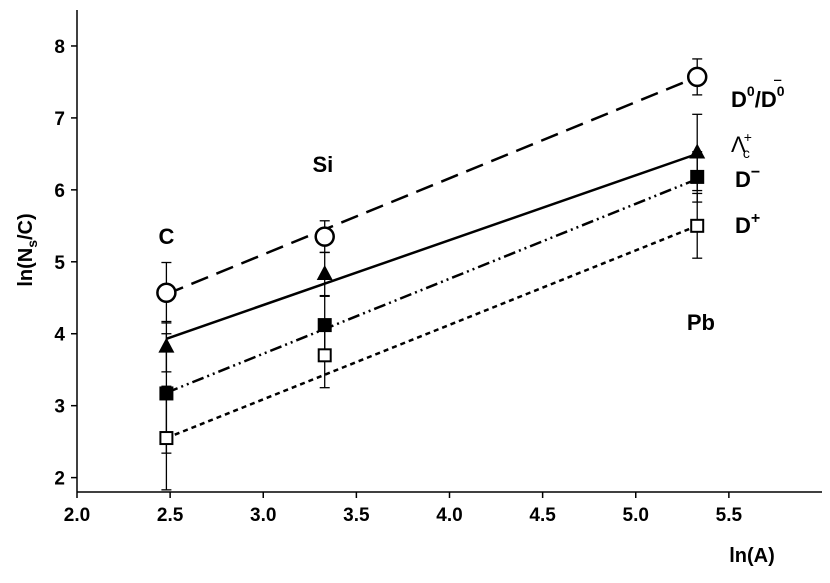 This screenshot has width=830, height=583. What do you see at coordinates (59, 191) in the screenshot?
I see `y-tick-label: 6` at bounding box center [59, 191].